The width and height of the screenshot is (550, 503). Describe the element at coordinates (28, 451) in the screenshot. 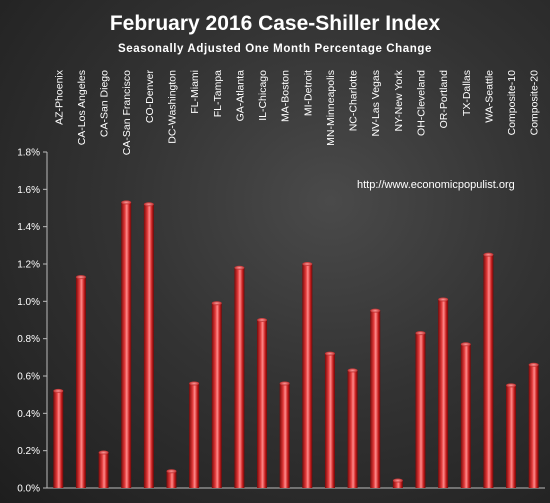

I see `y-tick-label: 0.2%` at that location.